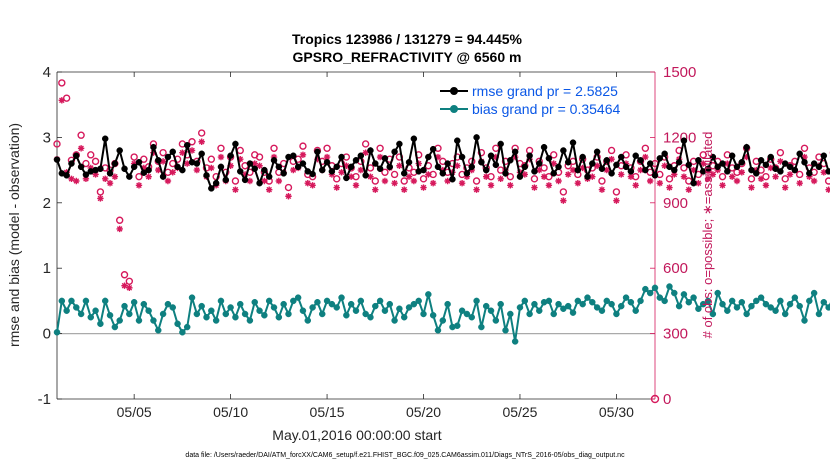  Describe the element at coordinates (47, 334) in the screenshot. I see `left-y-tick-label: 0` at that location.